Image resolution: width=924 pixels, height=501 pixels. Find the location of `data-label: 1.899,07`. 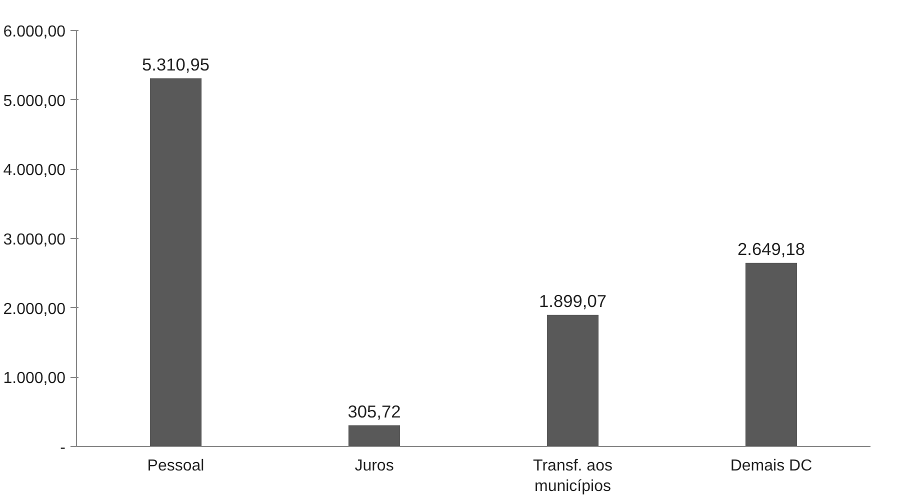

data-label: 1.899,07 is located at coordinates (572, 300).